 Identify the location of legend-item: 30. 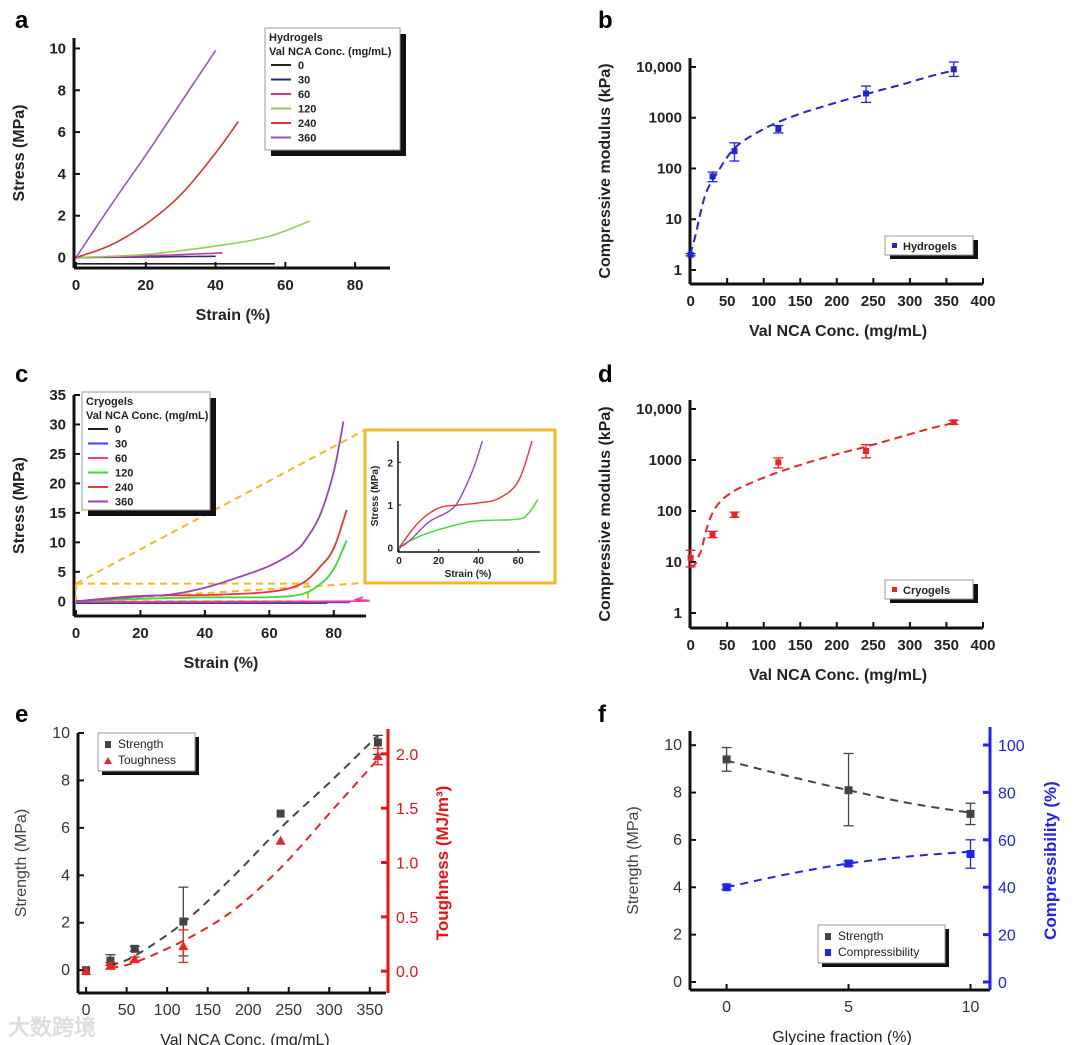
(304, 81).